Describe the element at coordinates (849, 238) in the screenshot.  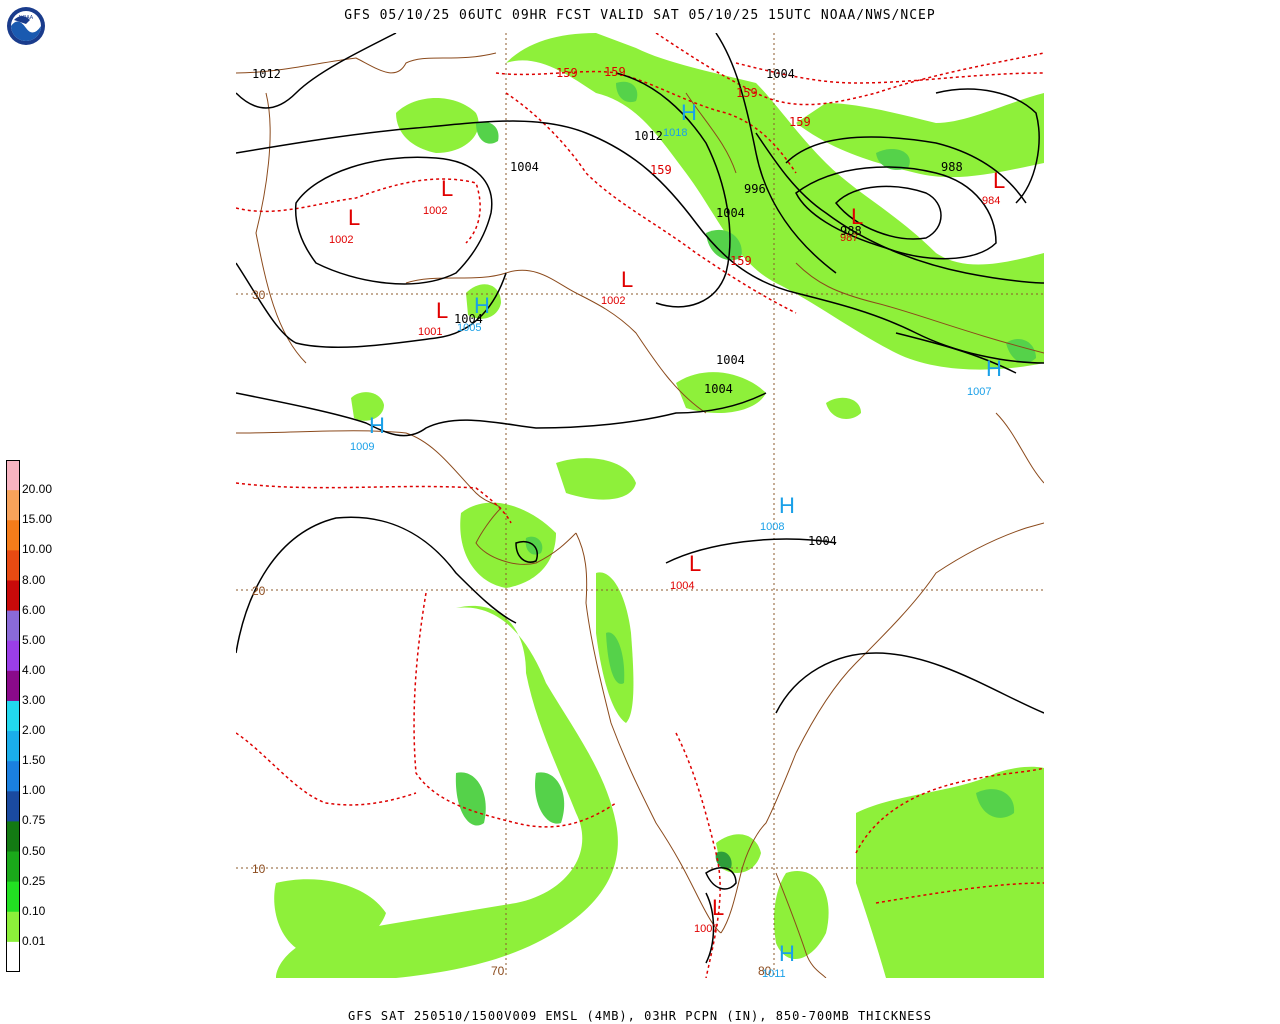
I see `low-center-value: 987` at that location.